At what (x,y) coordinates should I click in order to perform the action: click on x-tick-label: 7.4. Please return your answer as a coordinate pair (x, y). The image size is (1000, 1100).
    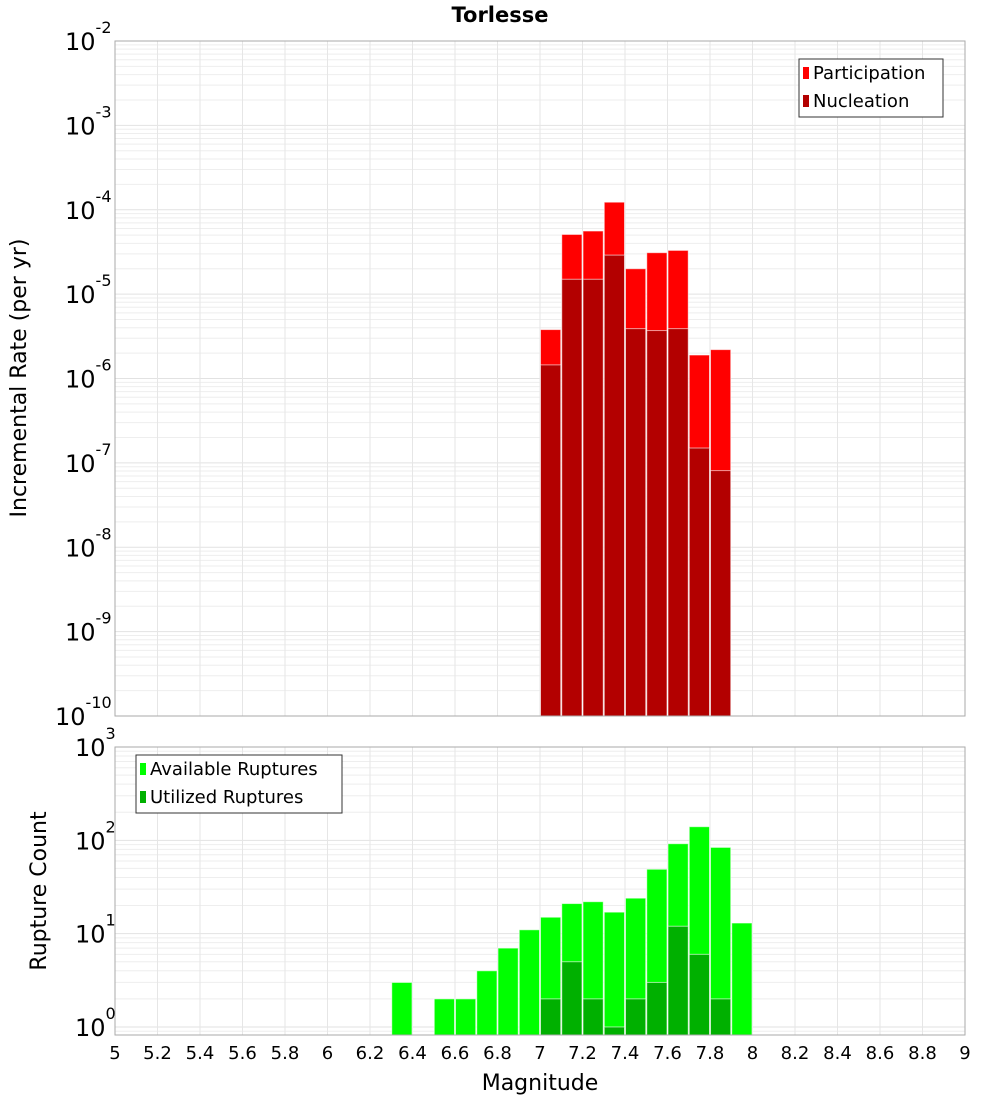
    Looking at the image, I should click on (625, 1053).